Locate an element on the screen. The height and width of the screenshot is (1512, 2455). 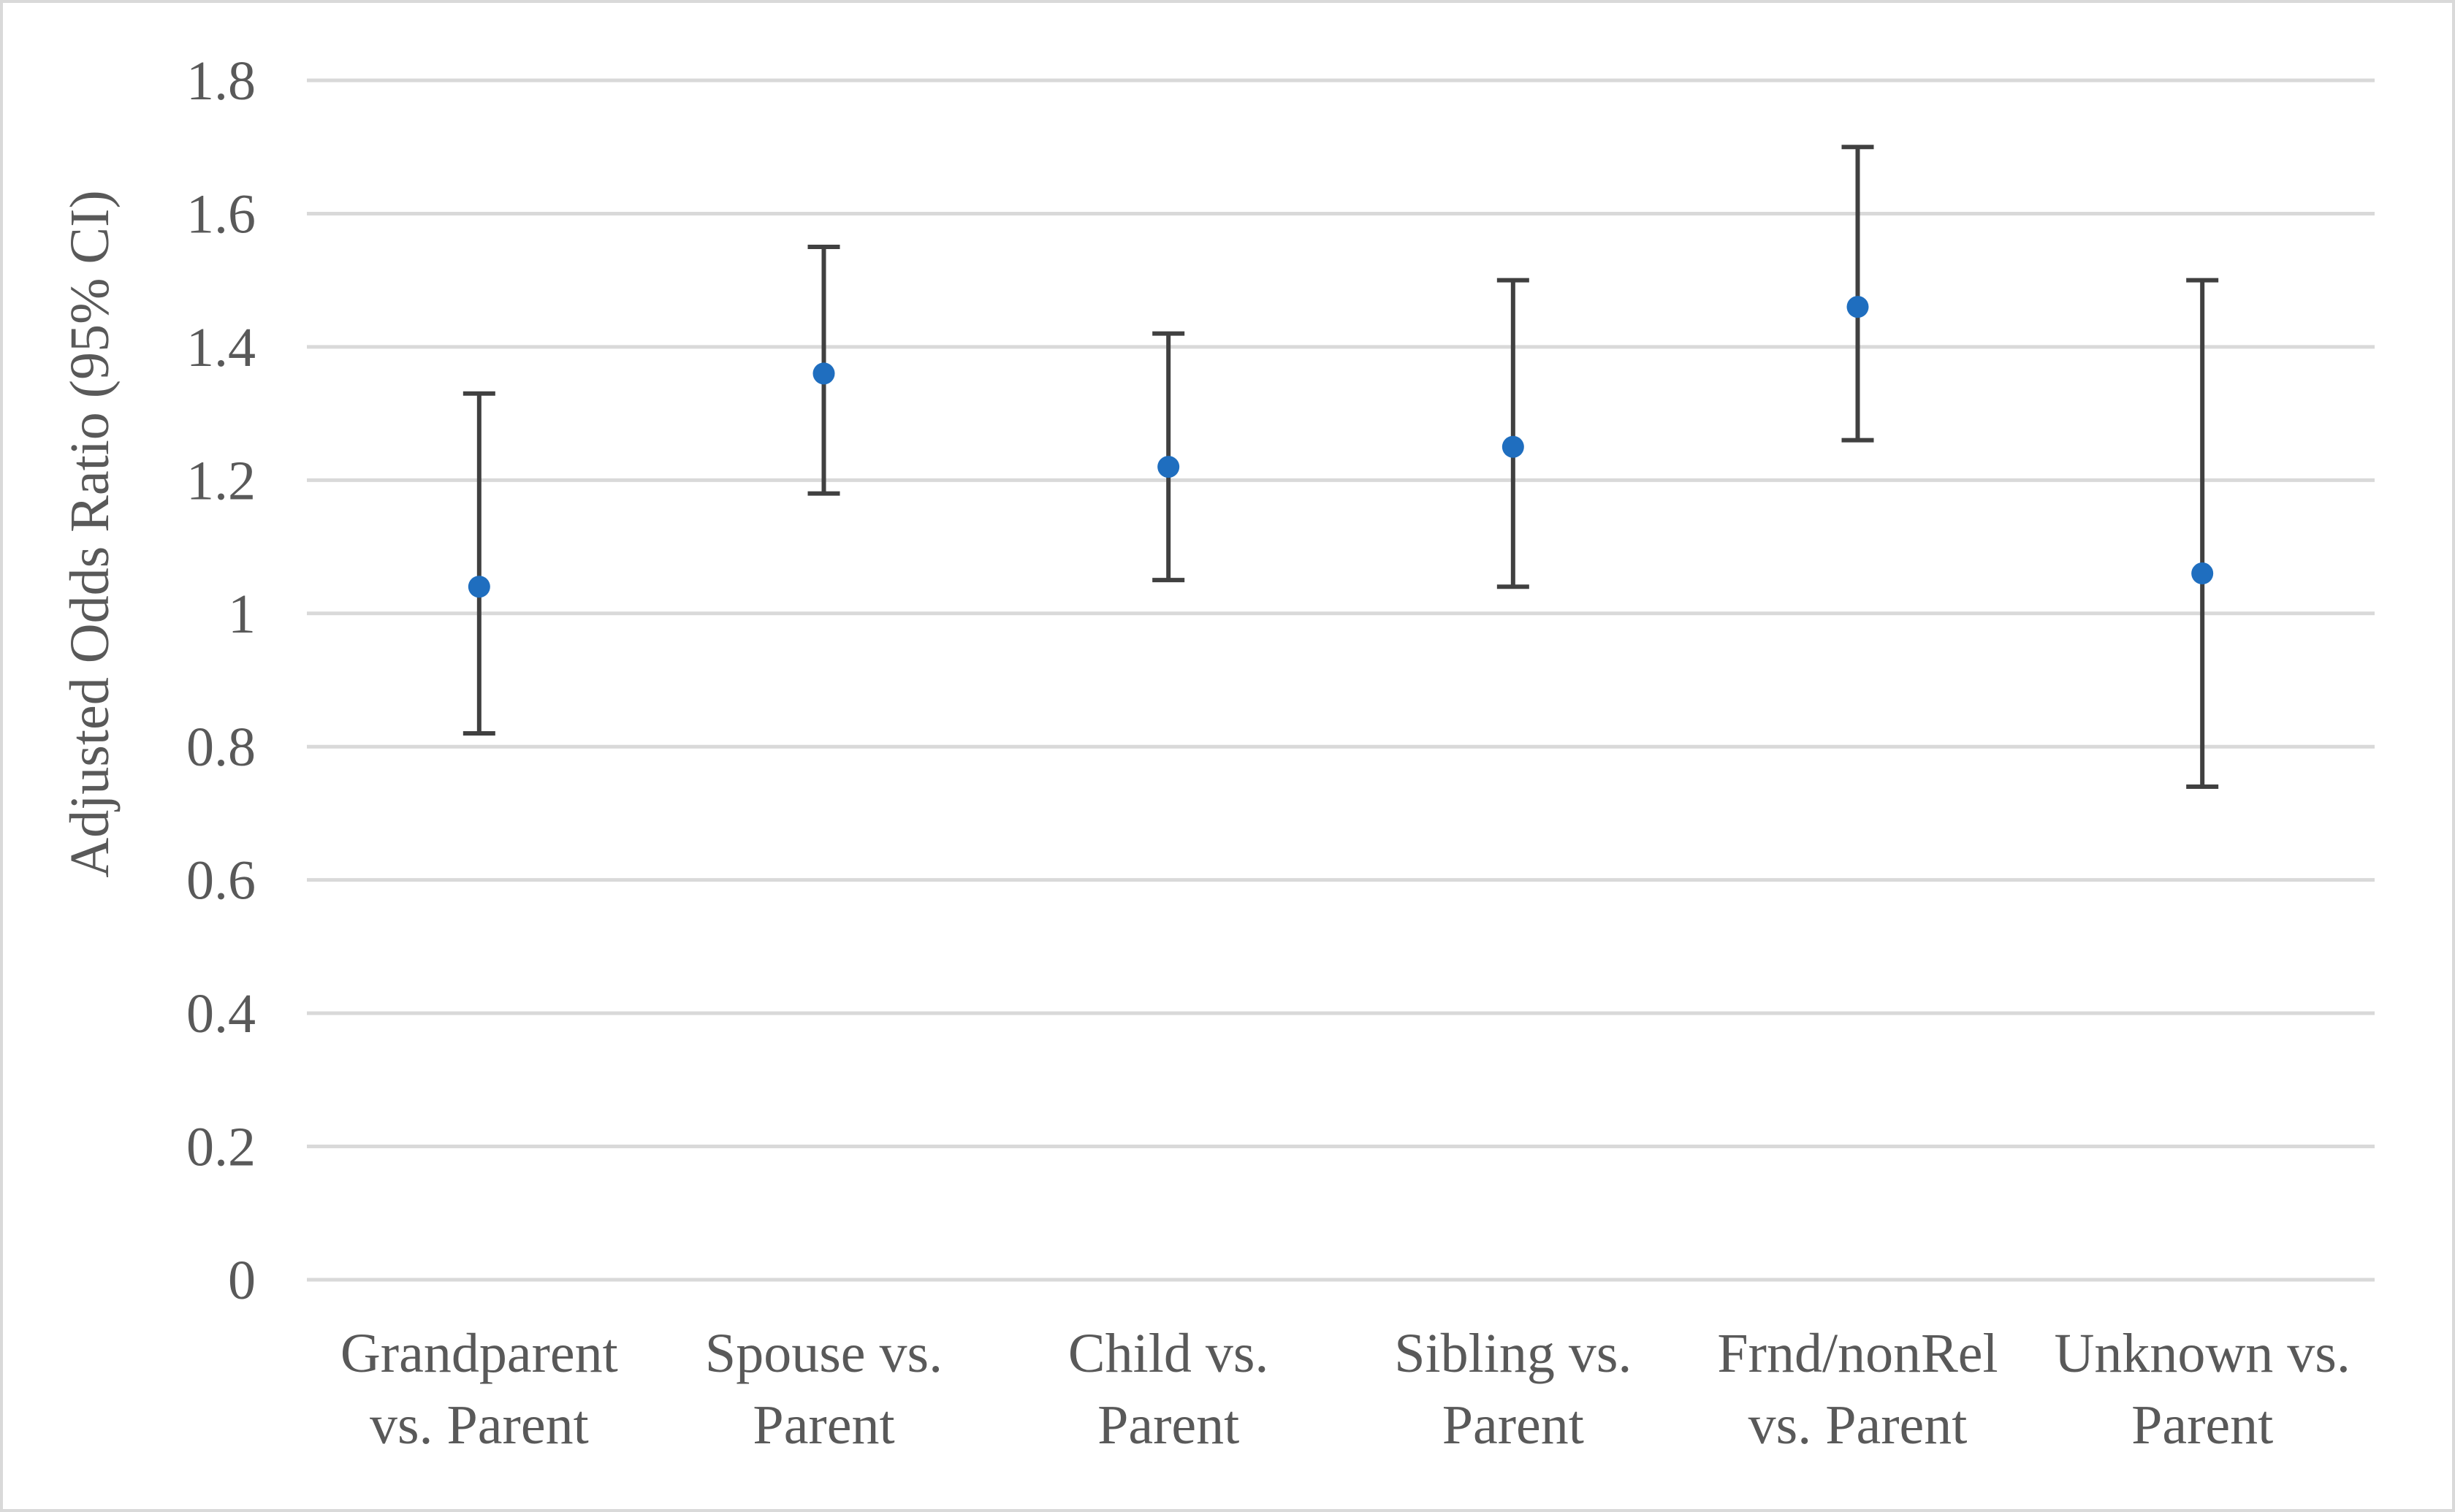
x-category-label-line: Grandparent is located at coordinates (479, 1353).